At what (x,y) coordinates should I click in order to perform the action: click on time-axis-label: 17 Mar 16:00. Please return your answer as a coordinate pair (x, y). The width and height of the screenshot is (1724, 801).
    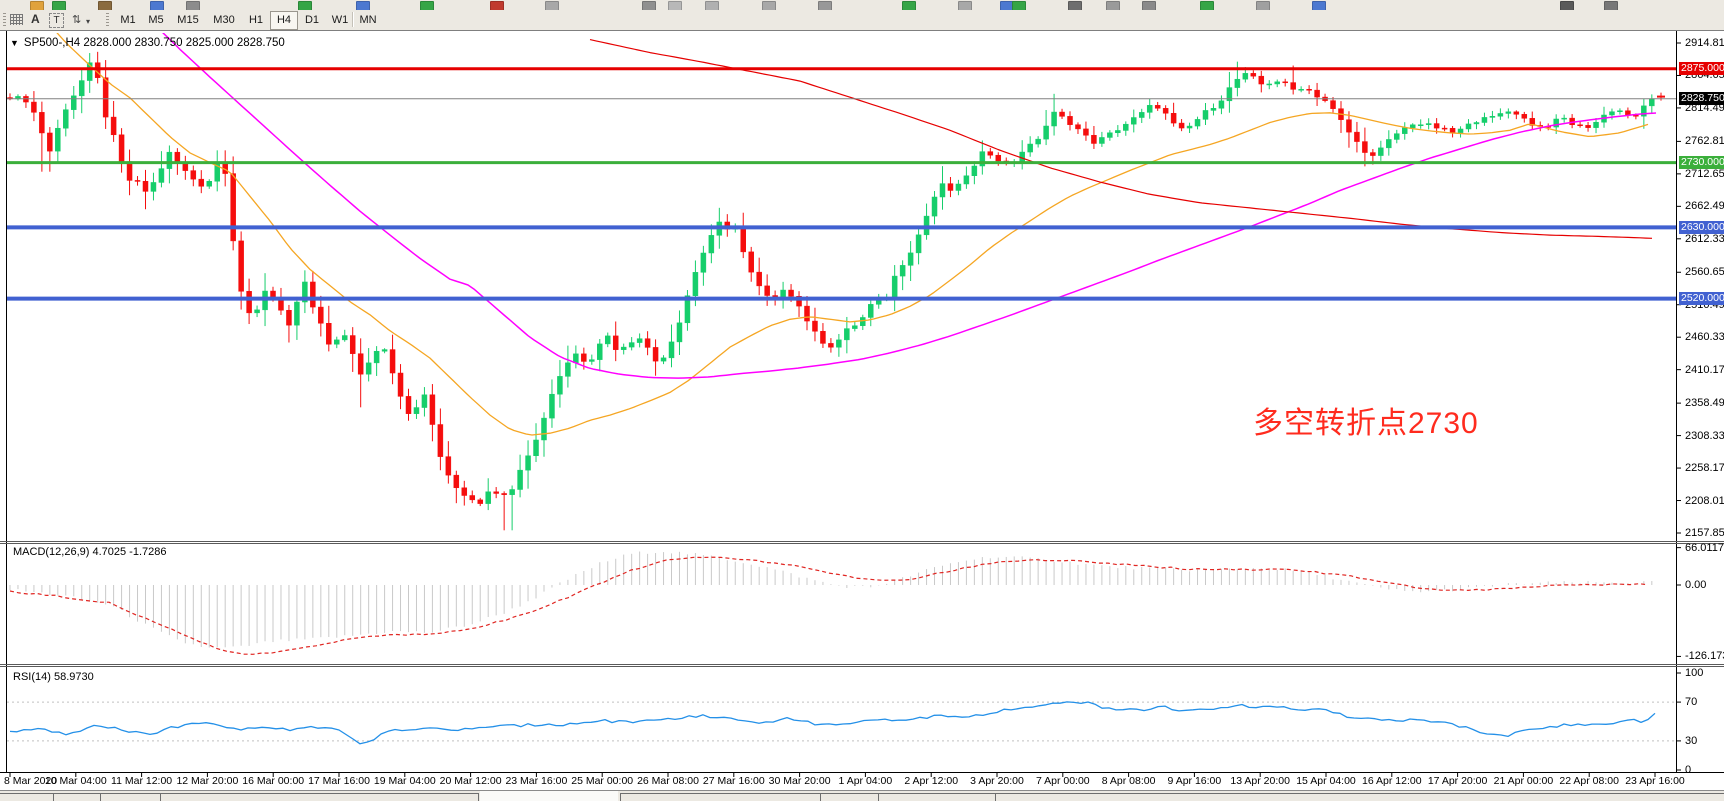
    Looking at the image, I should click on (339, 781).